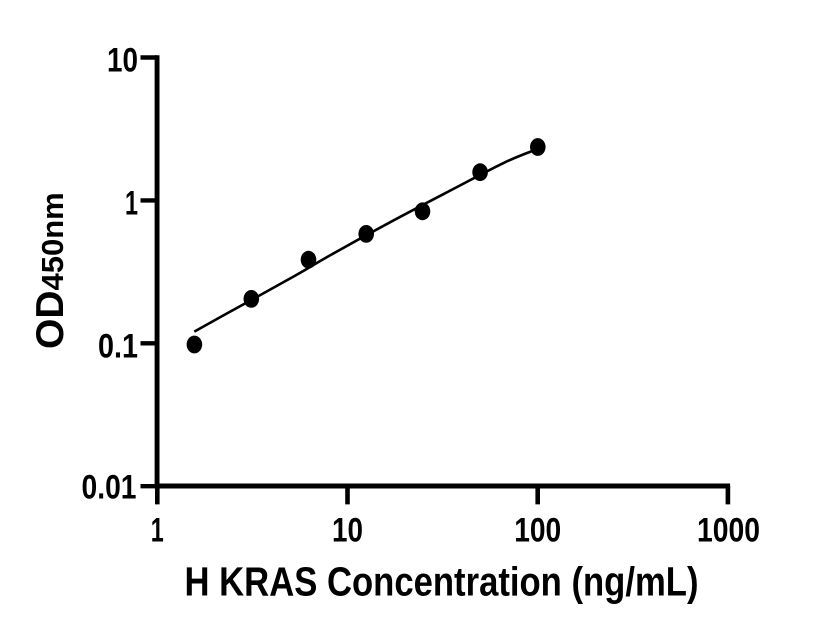 Image resolution: width=816 pixels, height=640 pixels. Describe the element at coordinates (728, 530) in the screenshot. I see `svg-text: 1000` at that location.